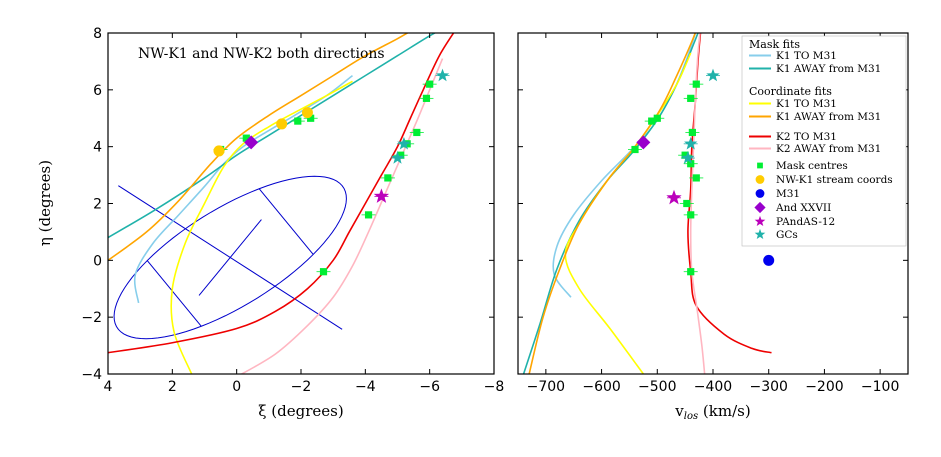  I want to click on right-xlabel: vlos (km/s), so click(712, 412).